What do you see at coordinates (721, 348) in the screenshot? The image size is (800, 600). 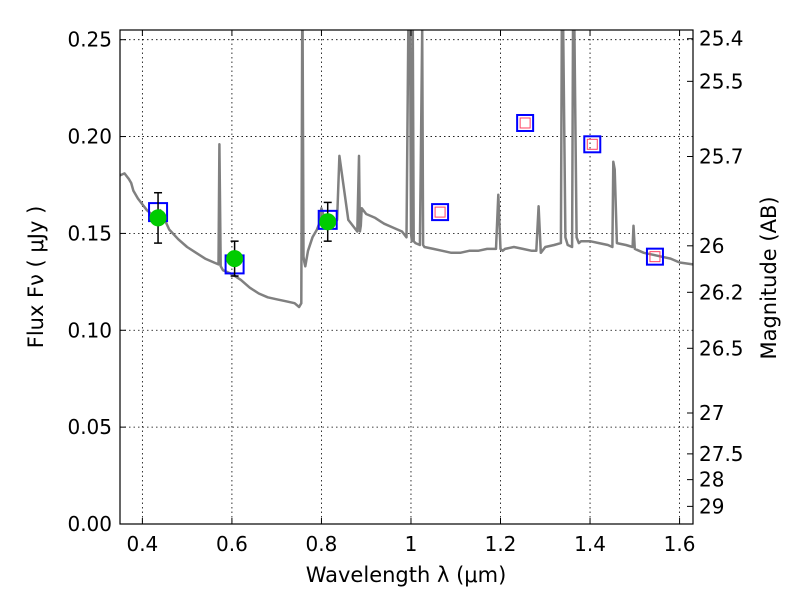 I see `y2-tick-label: 26.5` at bounding box center [721, 348].